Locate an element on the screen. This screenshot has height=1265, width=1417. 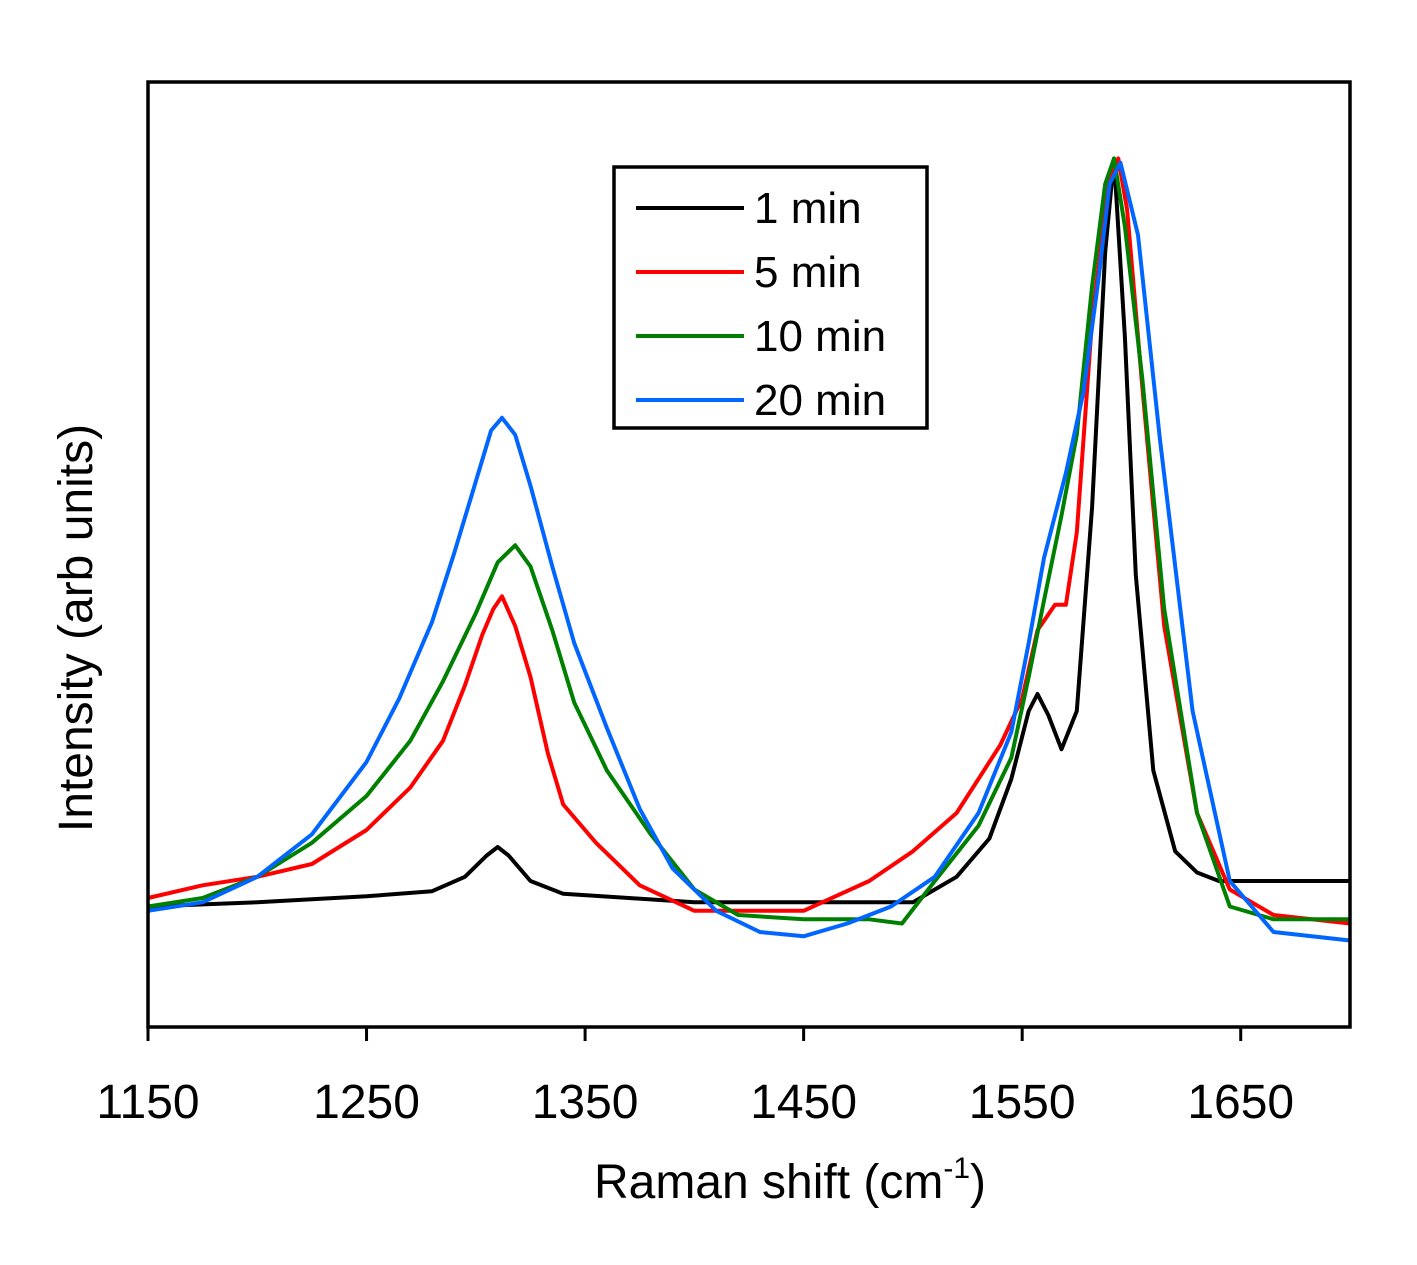
legend-label-20-min: 20 min is located at coordinates (820, 400).